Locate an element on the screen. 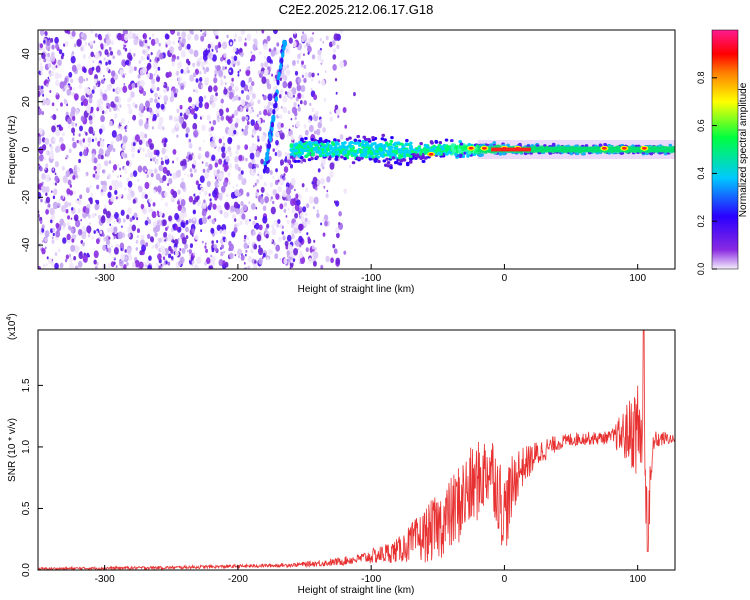  colorbar-tick-label: 0.2 is located at coordinates (701, 221).